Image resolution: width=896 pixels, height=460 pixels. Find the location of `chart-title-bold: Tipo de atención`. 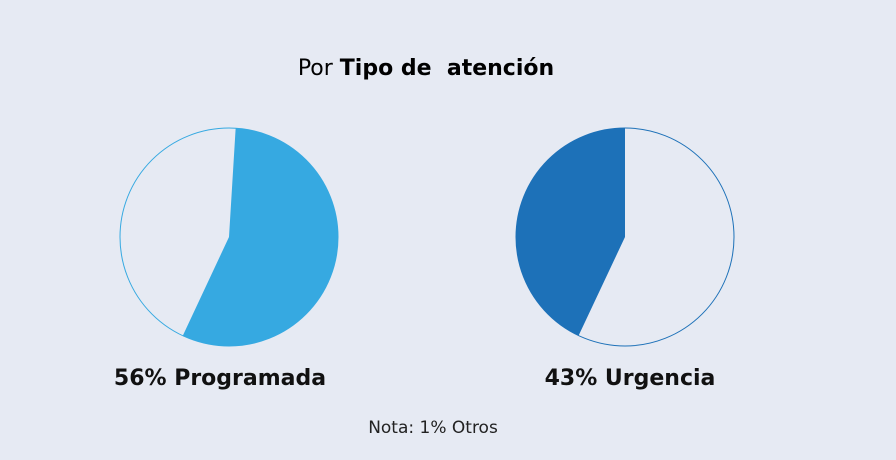

chart-title-bold: Tipo de atención is located at coordinates (447, 68).